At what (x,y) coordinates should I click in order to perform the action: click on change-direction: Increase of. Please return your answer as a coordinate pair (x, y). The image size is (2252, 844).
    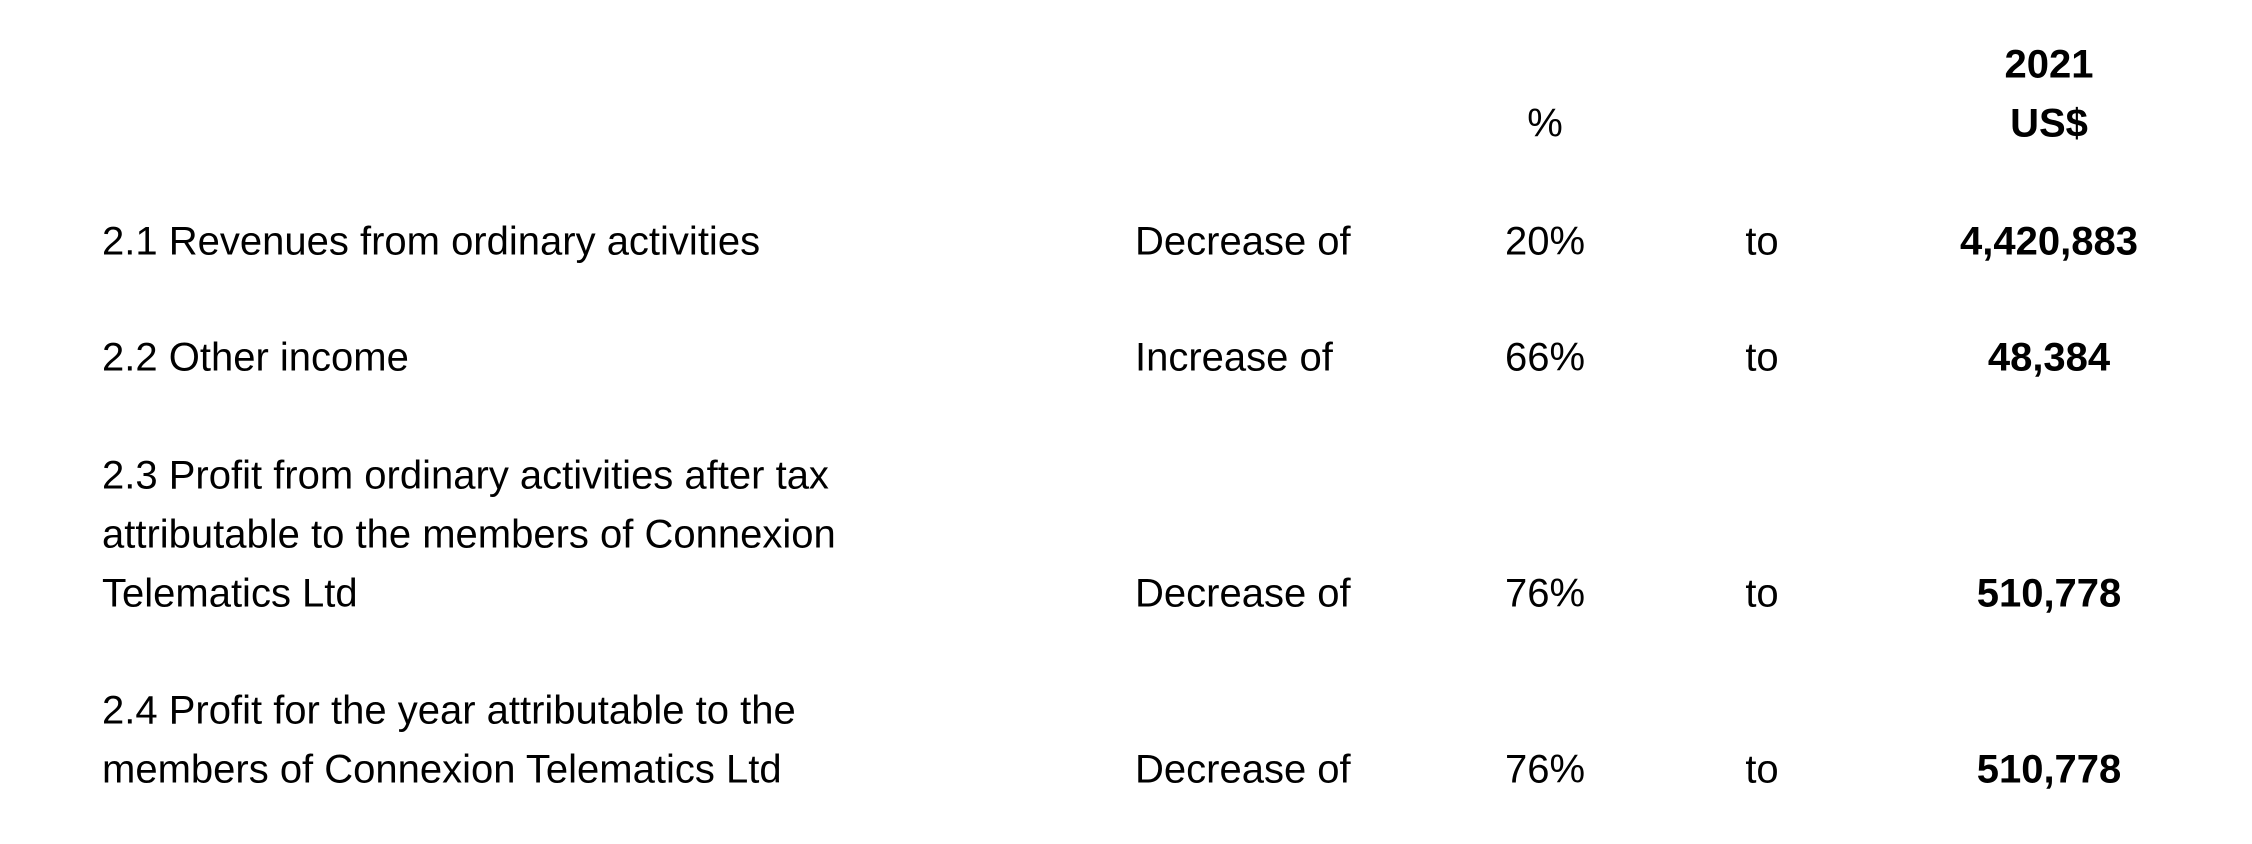
    Looking at the image, I should click on (1234, 358).